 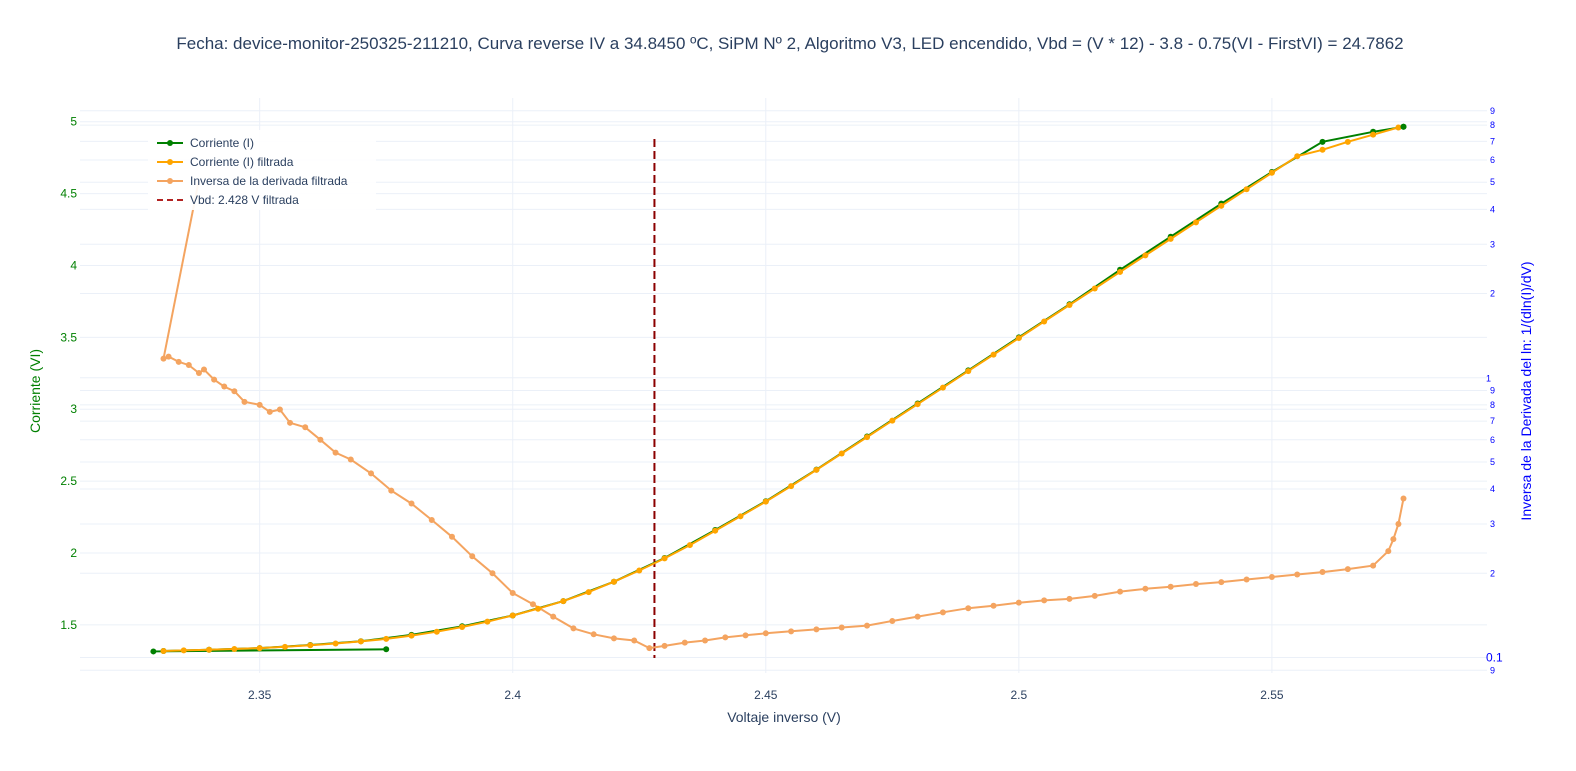 What do you see at coordinates (242, 162) in the screenshot?
I see `legend-label: Corriente (I) filtrada` at bounding box center [242, 162].